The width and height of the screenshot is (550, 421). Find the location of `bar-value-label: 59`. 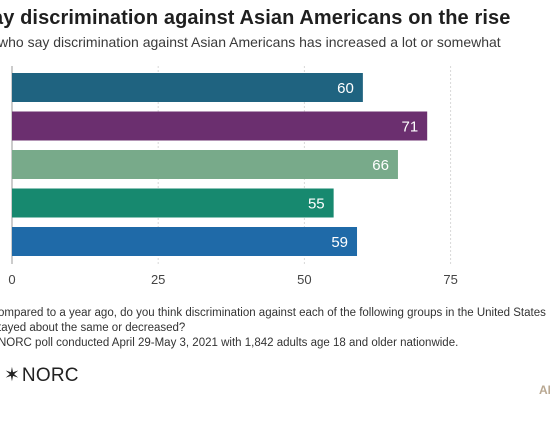

bar-value-label: 59 is located at coordinates (339, 242).